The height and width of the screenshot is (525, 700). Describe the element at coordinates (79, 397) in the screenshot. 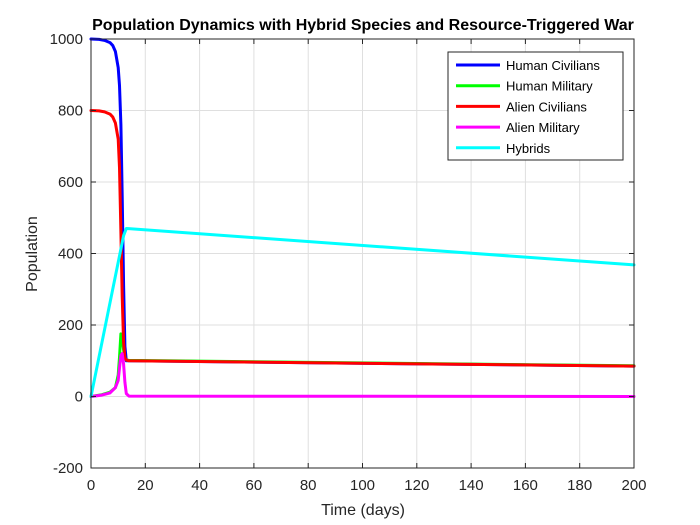

I see `y-tick-label: 0` at that location.